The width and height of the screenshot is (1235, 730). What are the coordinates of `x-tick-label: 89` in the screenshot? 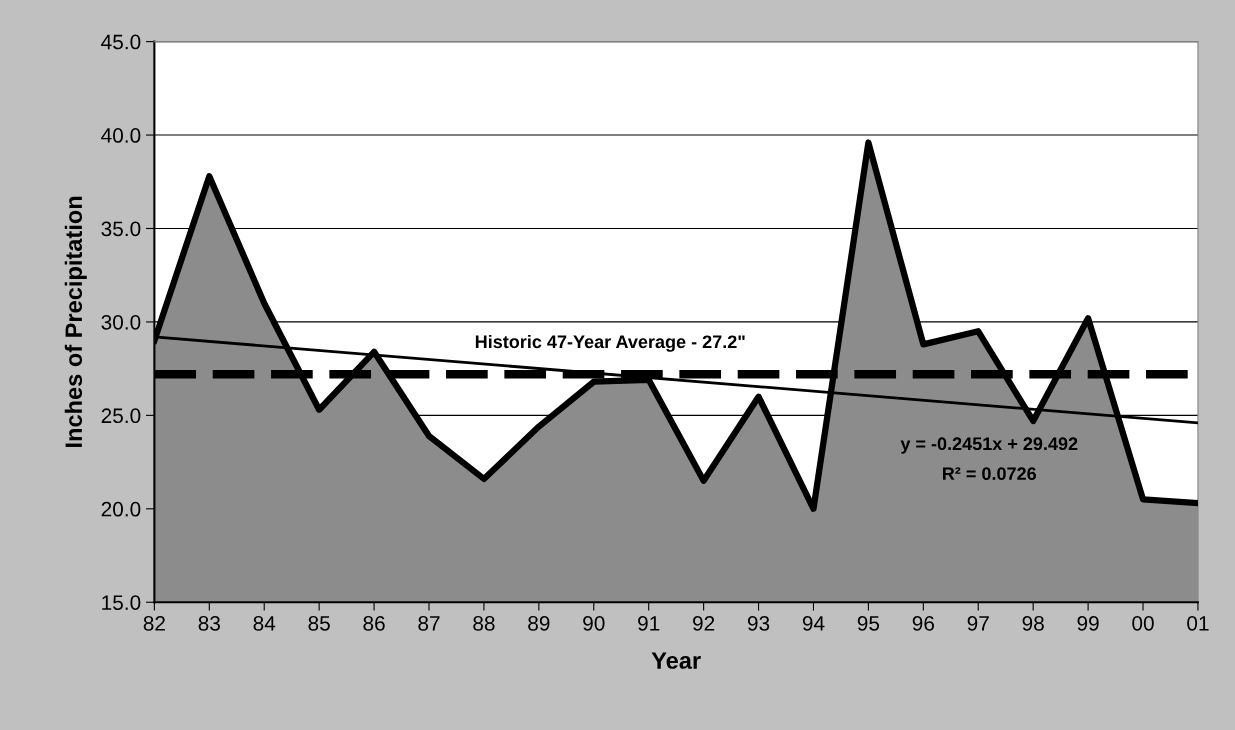 It's located at (539, 623).